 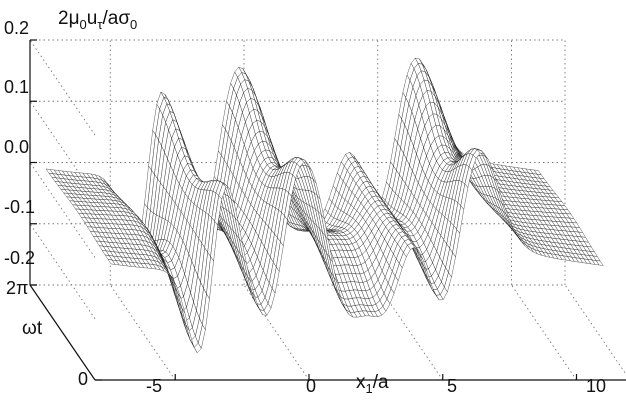 What do you see at coordinates (97, 20) in the screenshot?
I see `z-axis-title: 2μ0uτ/aσ0` at bounding box center [97, 20].